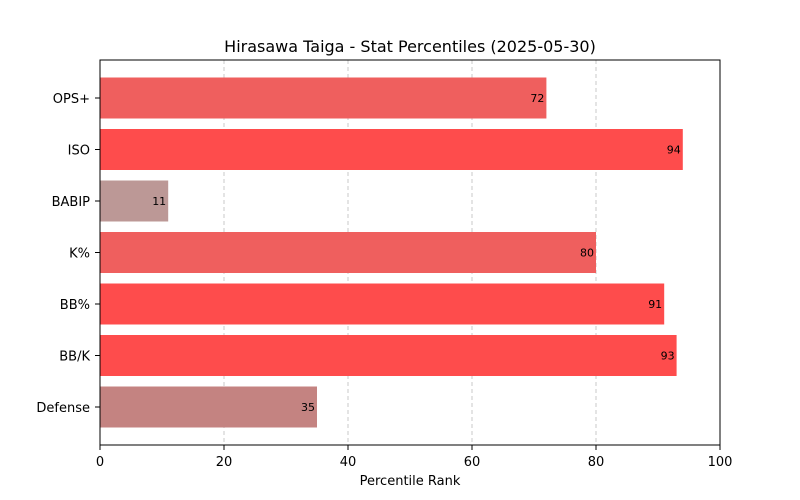 The width and height of the screenshot is (800, 500). Describe the element at coordinates (79, 151) in the screenshot. I see `y-tick-label: ISO` at that location.